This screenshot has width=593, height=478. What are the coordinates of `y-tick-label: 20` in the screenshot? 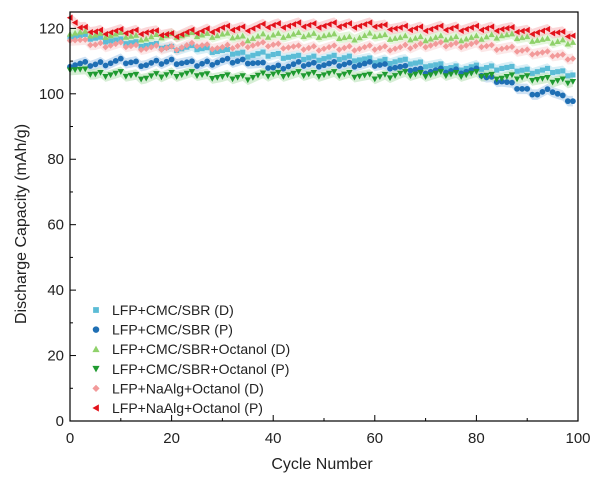 It's located at (55, 356).